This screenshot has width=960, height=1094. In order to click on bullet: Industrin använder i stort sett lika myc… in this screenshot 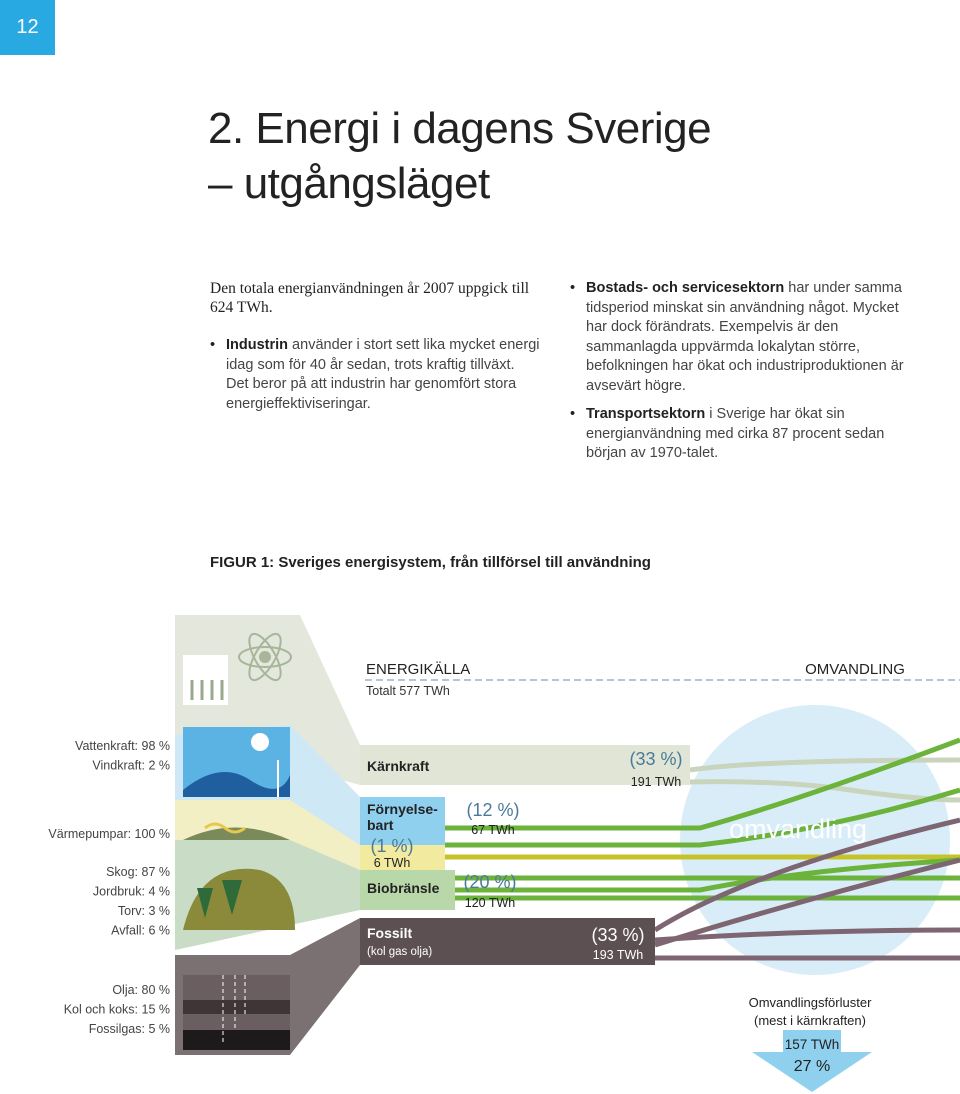, I will do `click(375, 375)`.